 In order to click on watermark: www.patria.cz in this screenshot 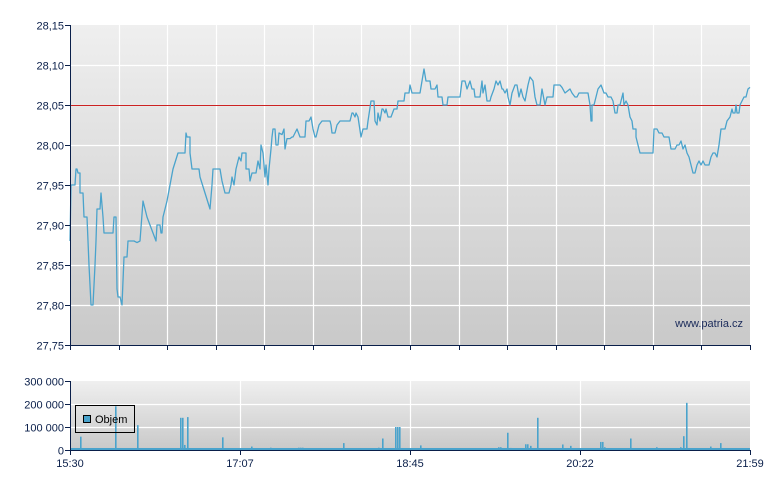, I will do `click(708, 324)`.